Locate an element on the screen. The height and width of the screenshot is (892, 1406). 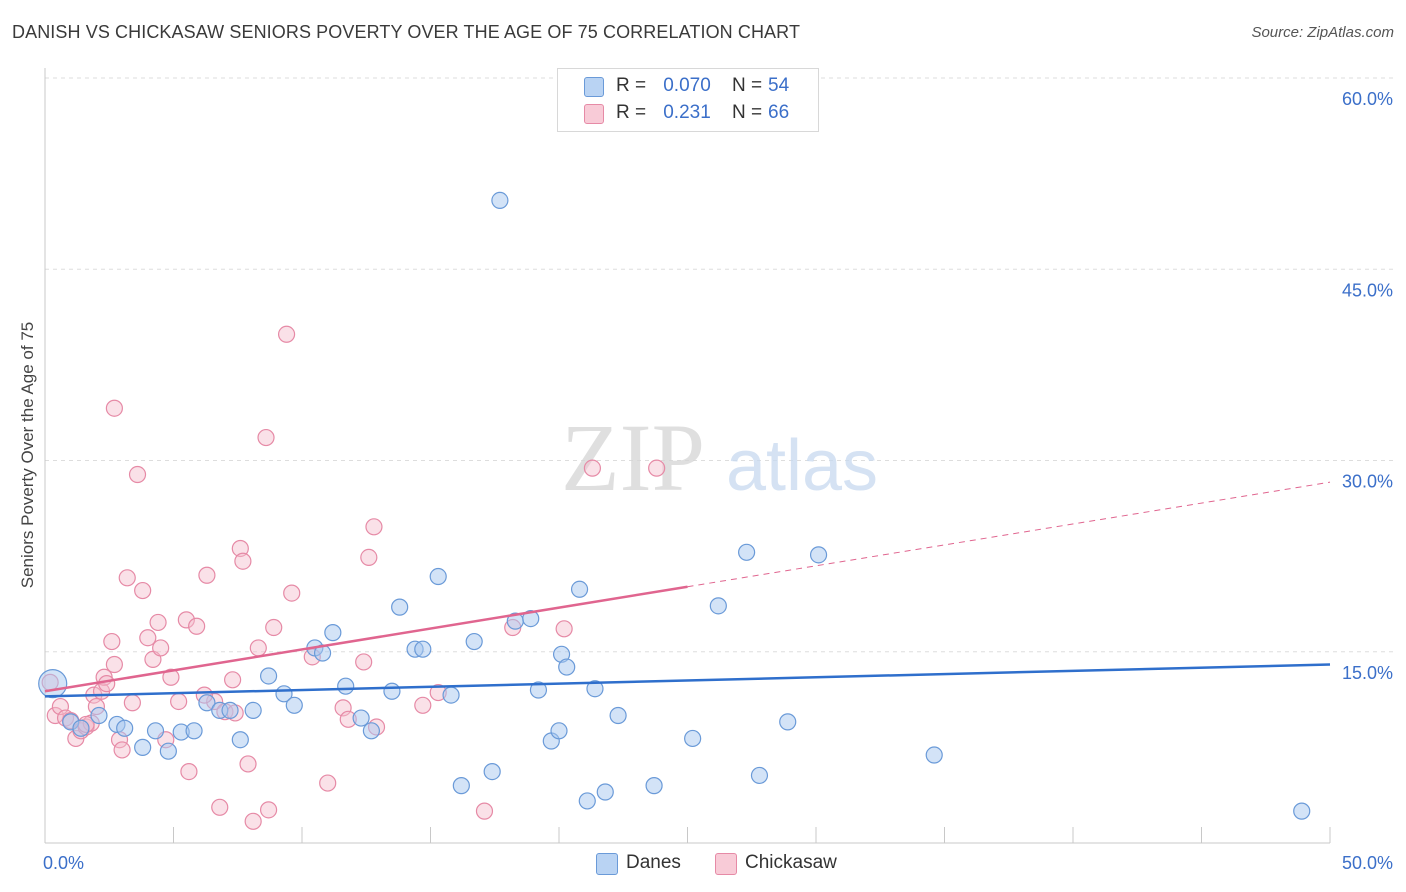
axis-ticks is located at coordinates (687, 835).